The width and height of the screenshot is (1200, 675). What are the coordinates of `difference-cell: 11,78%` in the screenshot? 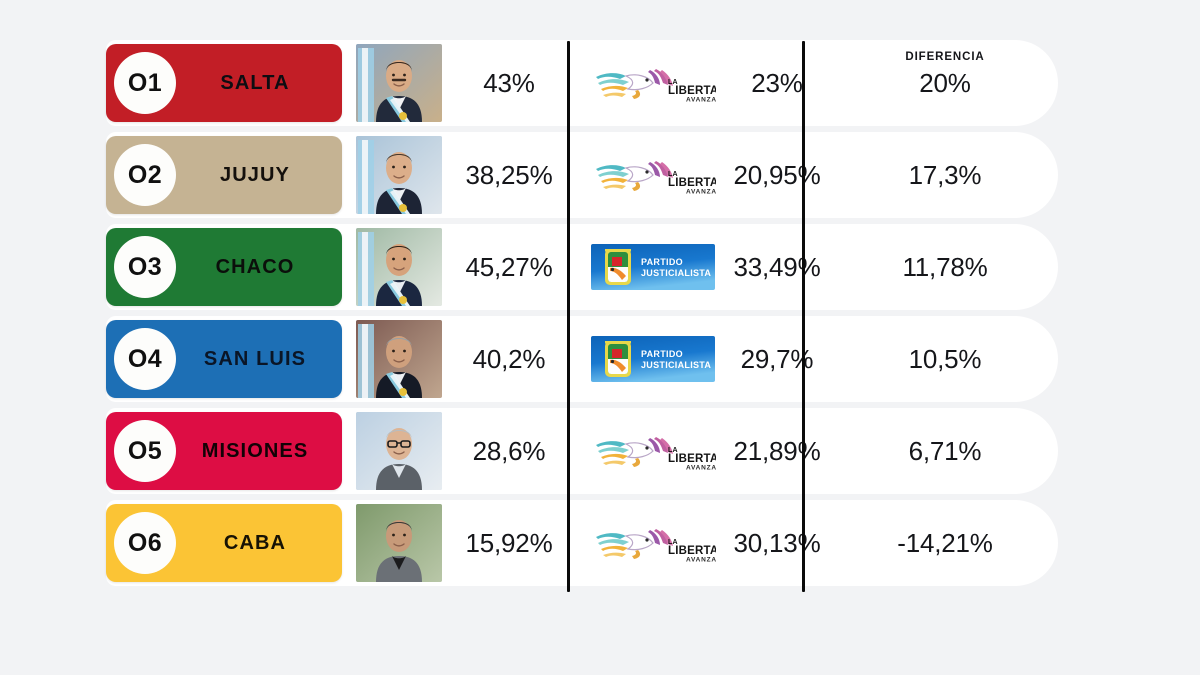 It's located at (945, 267).